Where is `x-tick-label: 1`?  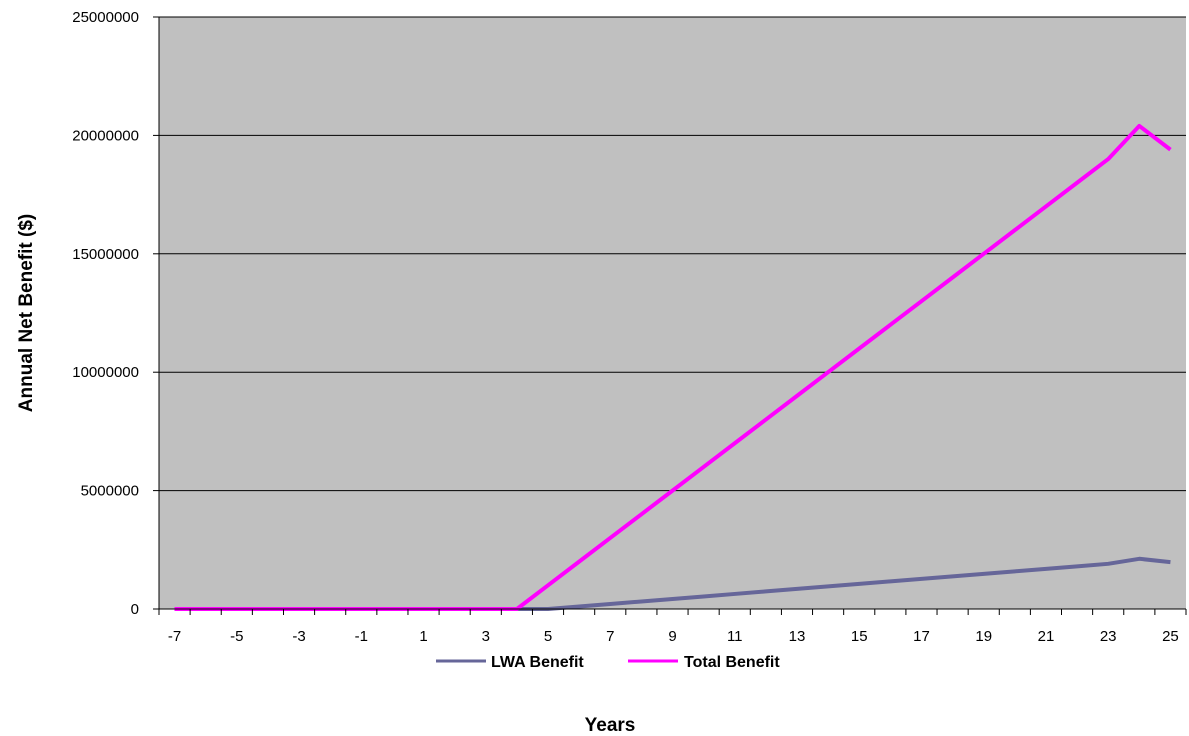 x-tick-label: 1 is located at coordinates (423, 636).